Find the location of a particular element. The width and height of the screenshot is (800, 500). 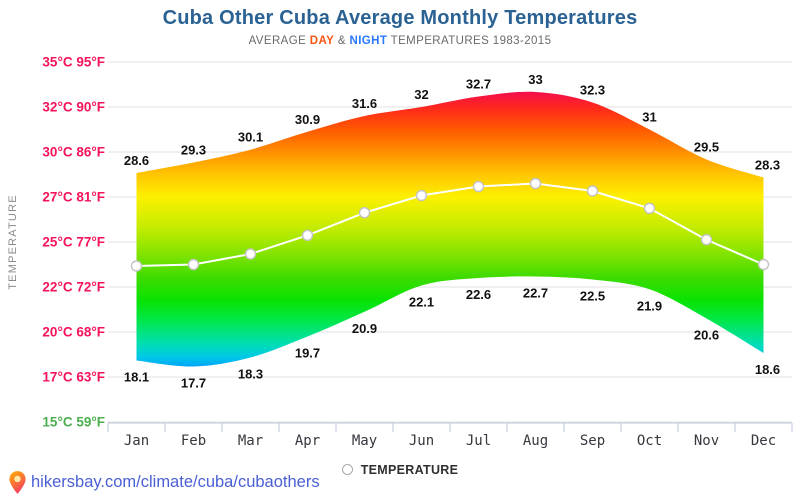

legend: TEMPERATURE is located at coordinates (400, 471).